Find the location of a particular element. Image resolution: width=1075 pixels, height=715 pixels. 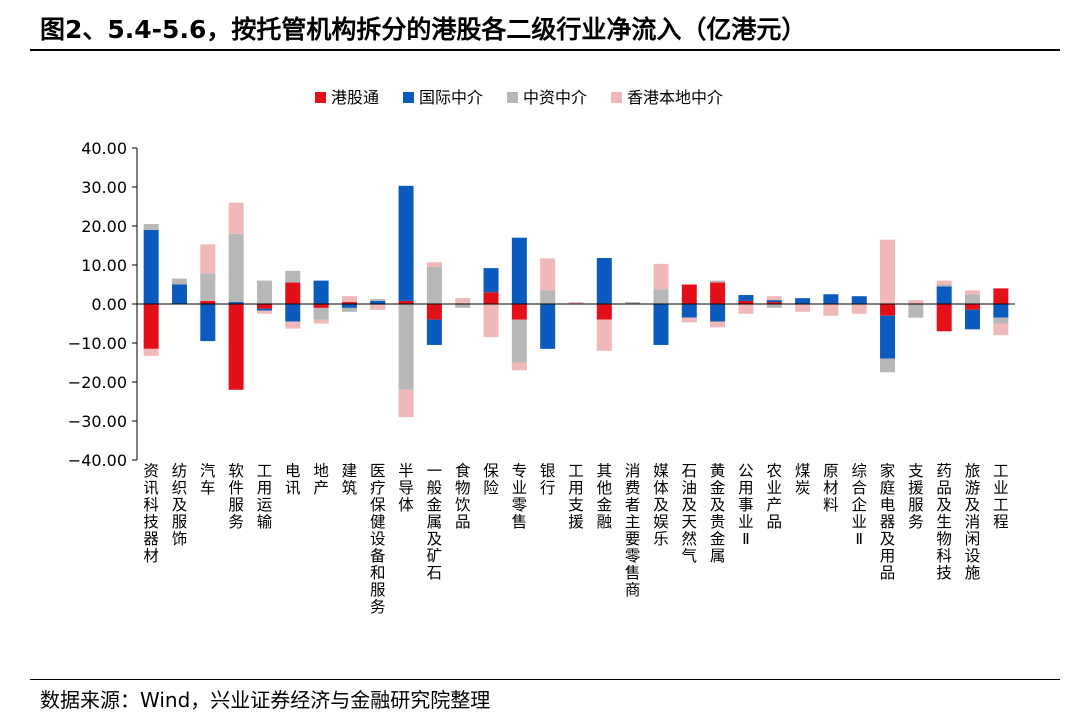

y-tick-label: 30.00 is located at coordinates (104, 187).